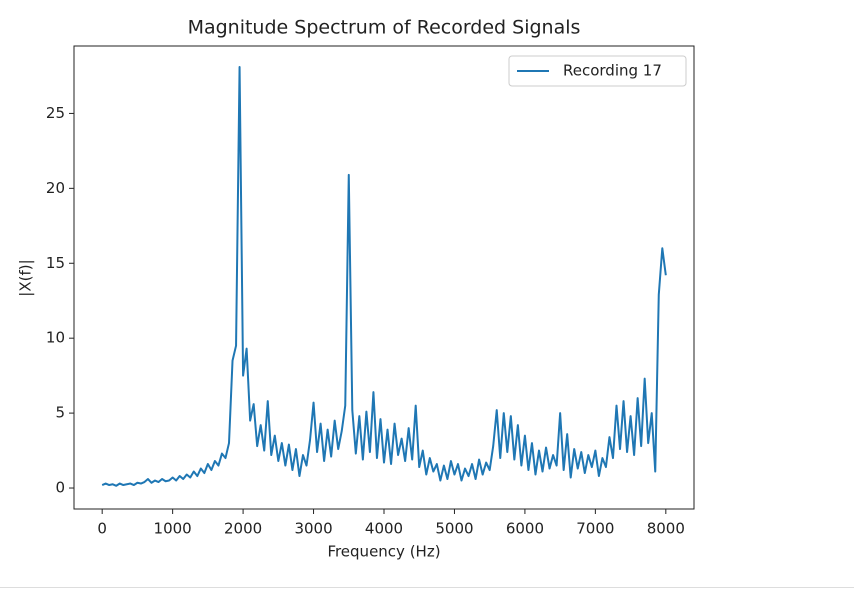  Describe the element at coordinates (454, 529) in the screenshot. I see `x-tick-label: 5000` at that location.